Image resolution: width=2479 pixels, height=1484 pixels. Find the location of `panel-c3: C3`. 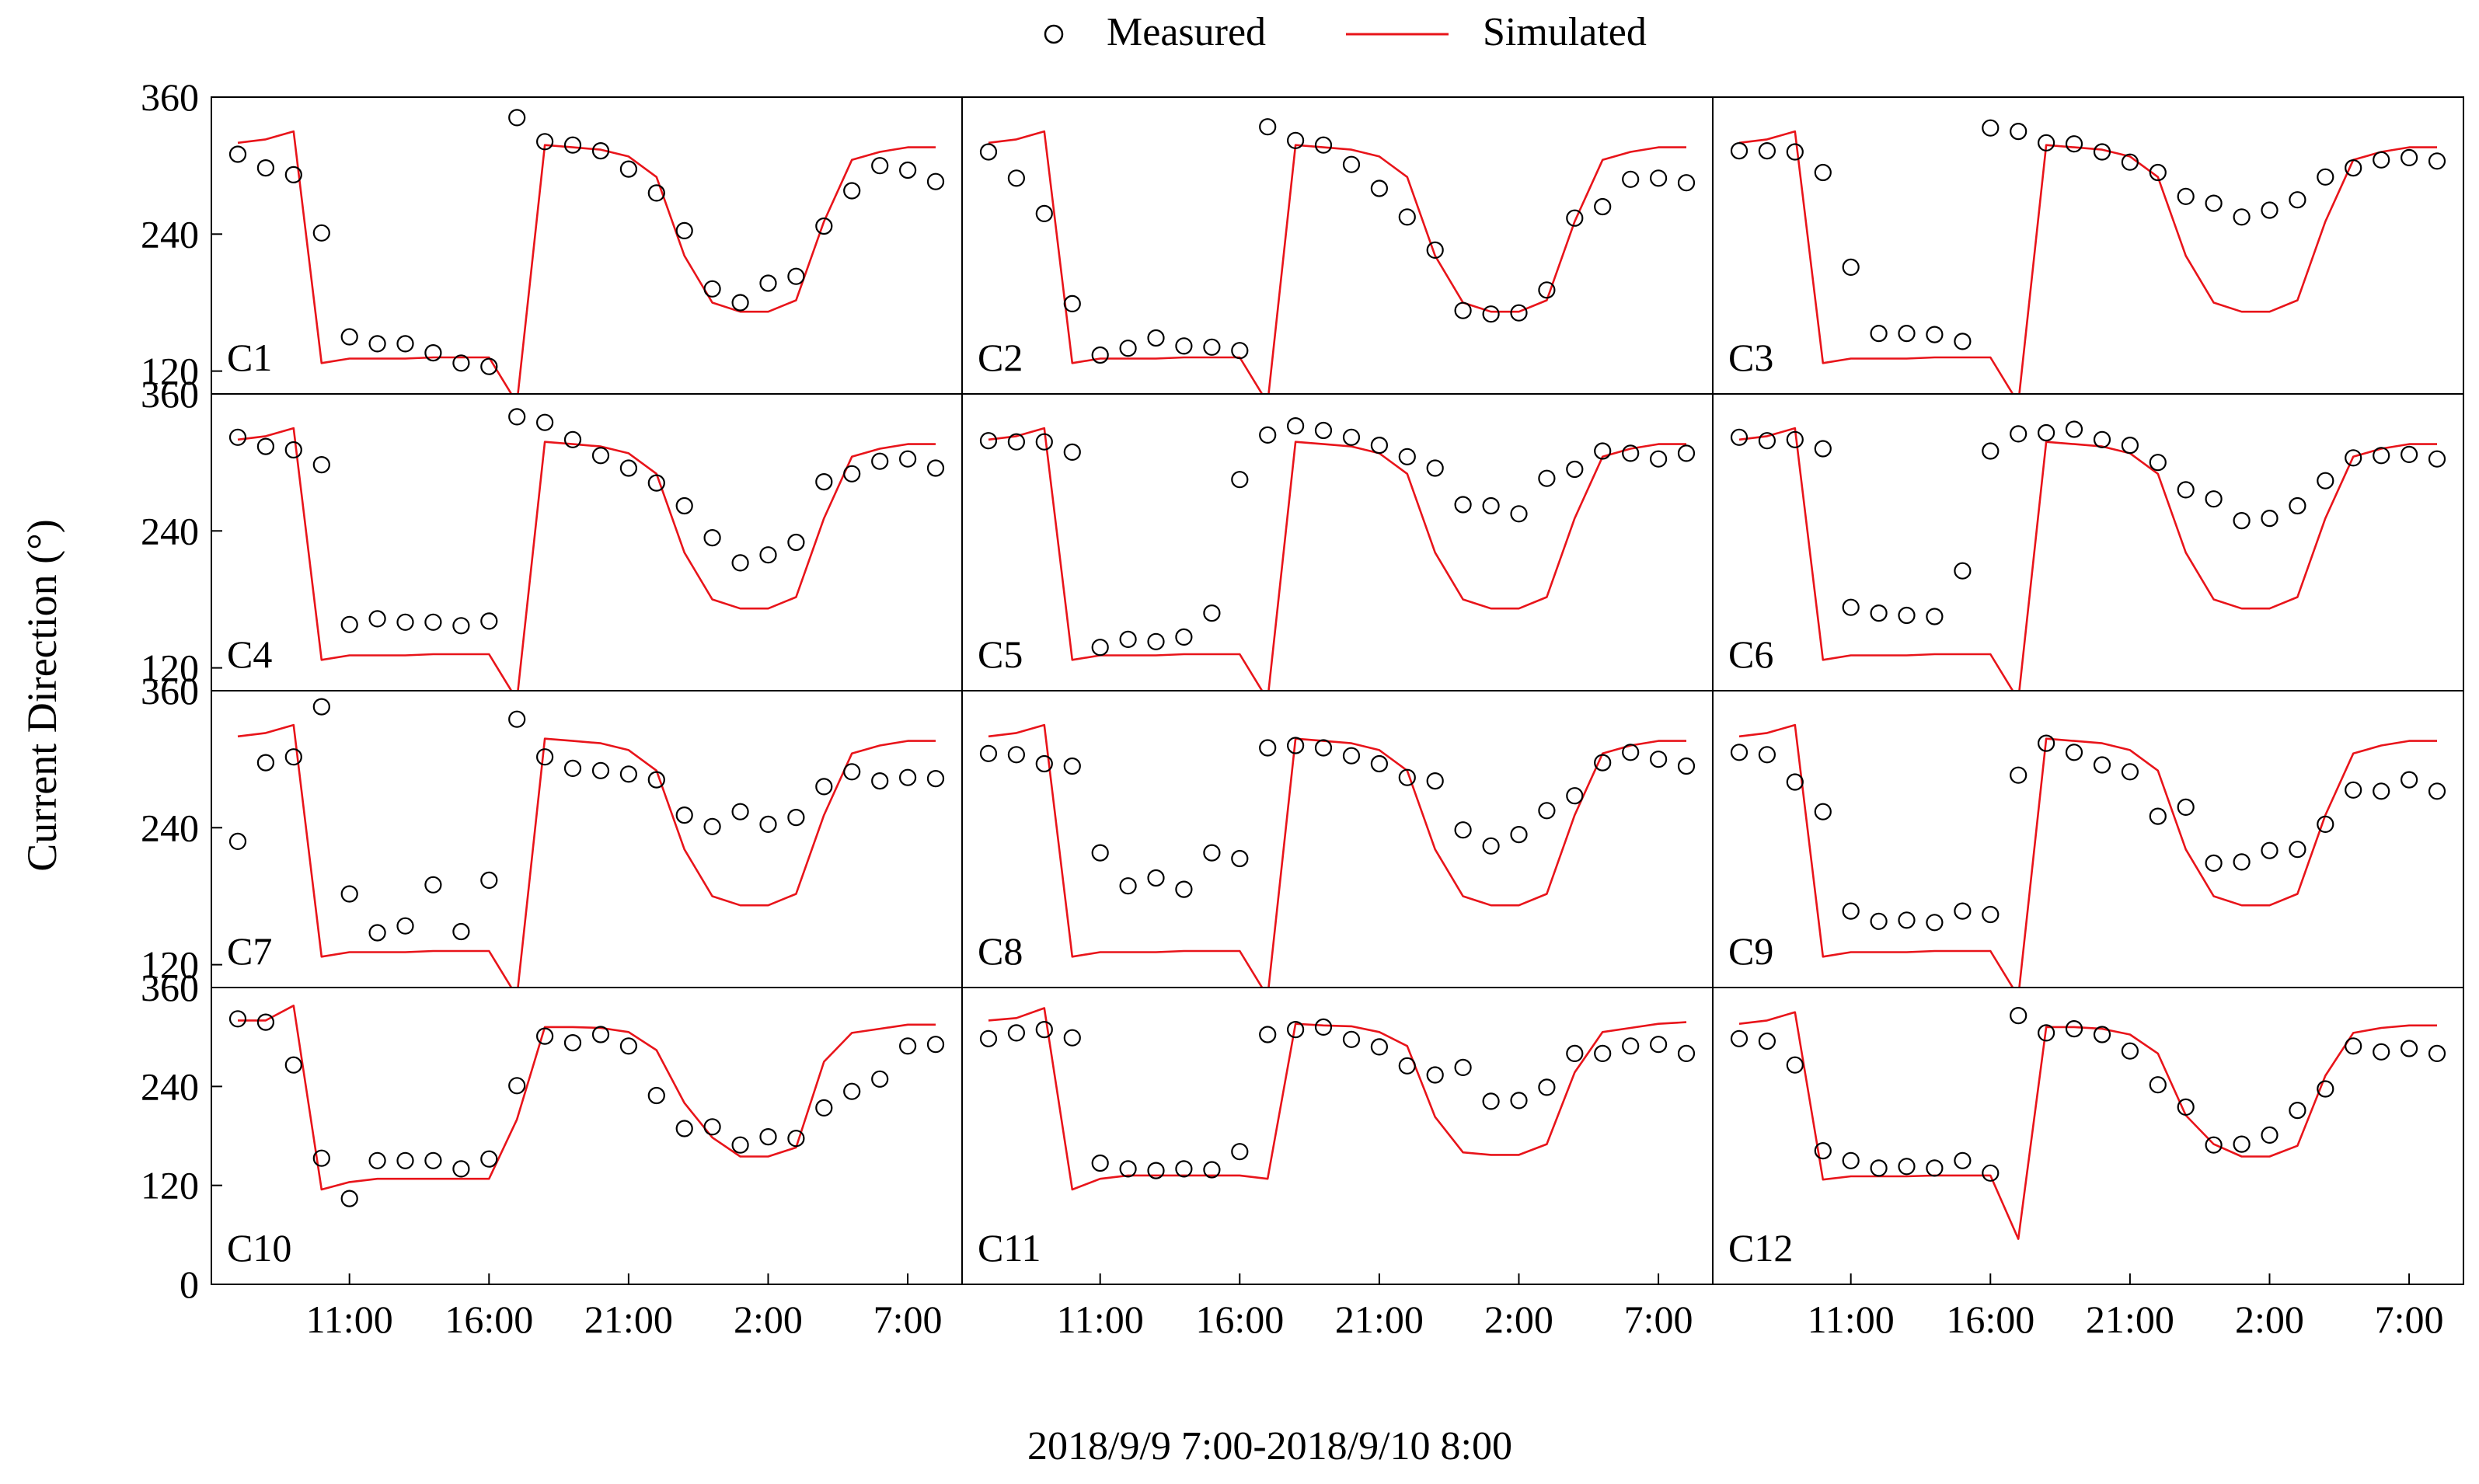

panel-c3: C3 is located at coordinates (2088, 245).